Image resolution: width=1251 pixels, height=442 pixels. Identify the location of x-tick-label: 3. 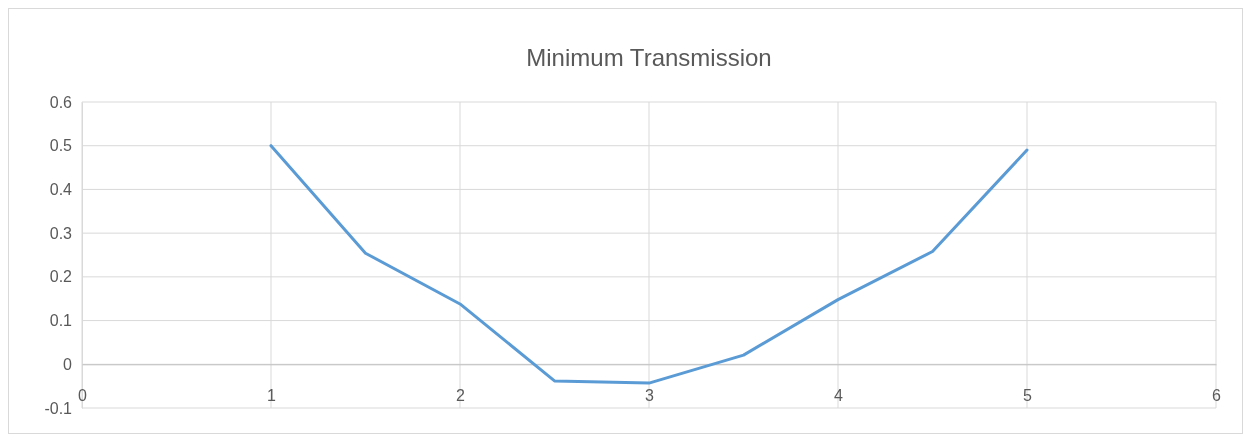
(650, 395).